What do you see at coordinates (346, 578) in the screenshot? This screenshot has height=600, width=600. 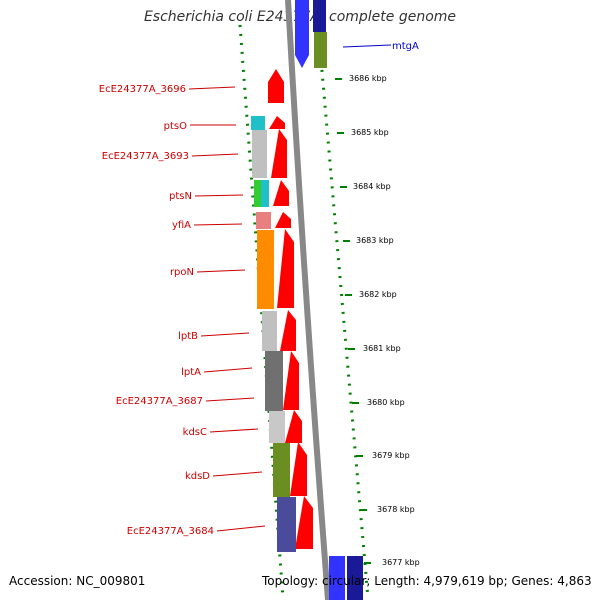 I see `gene-bottom-blue` at bounding box center [346, 578].